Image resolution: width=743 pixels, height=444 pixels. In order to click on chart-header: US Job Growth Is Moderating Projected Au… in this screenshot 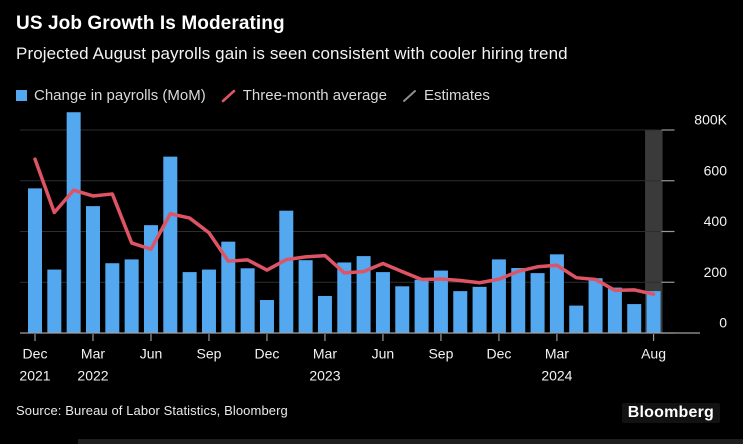, I will do `click(374, 38)`.